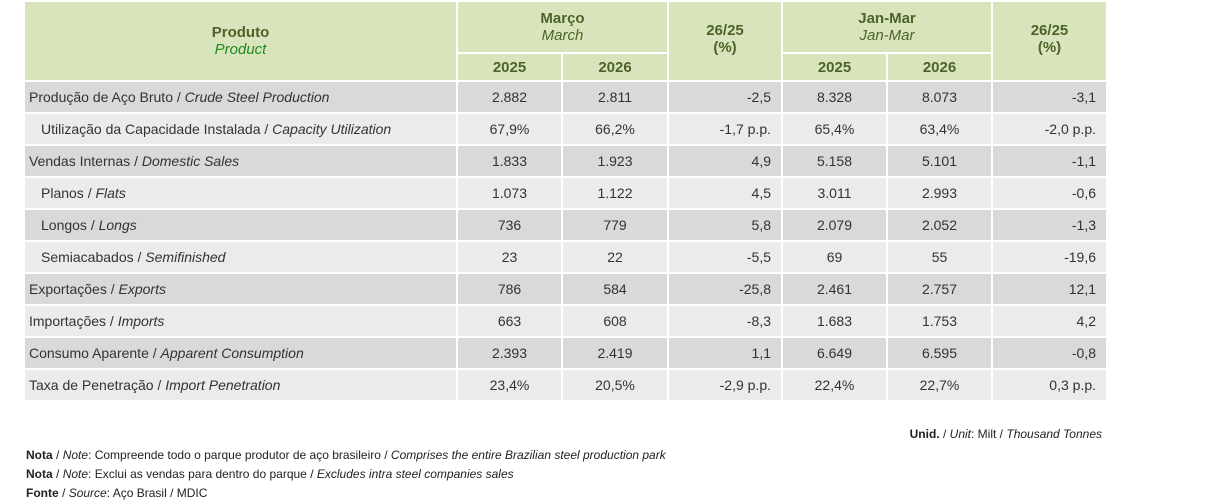 This screenshot has height=503, width=1206. I want to click on march-change-value: -8,3, so click(725, 321).